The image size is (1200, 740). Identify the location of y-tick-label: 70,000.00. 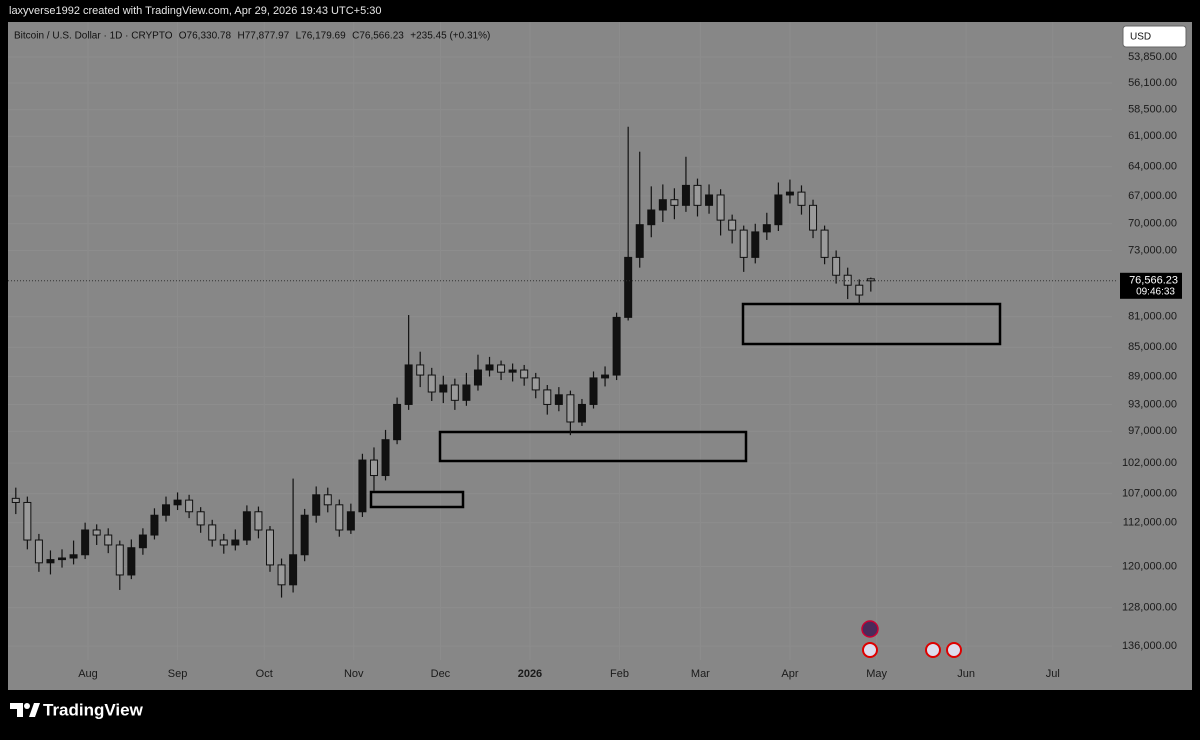
(1152, 224).